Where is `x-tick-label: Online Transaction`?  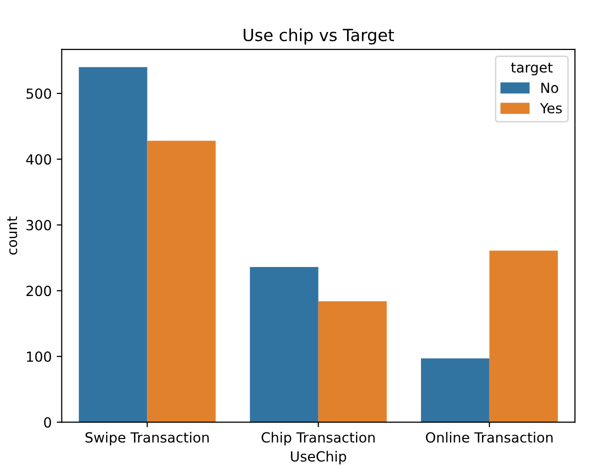
x-tick-label: Online Transaction is located at coordinates (489, 437).